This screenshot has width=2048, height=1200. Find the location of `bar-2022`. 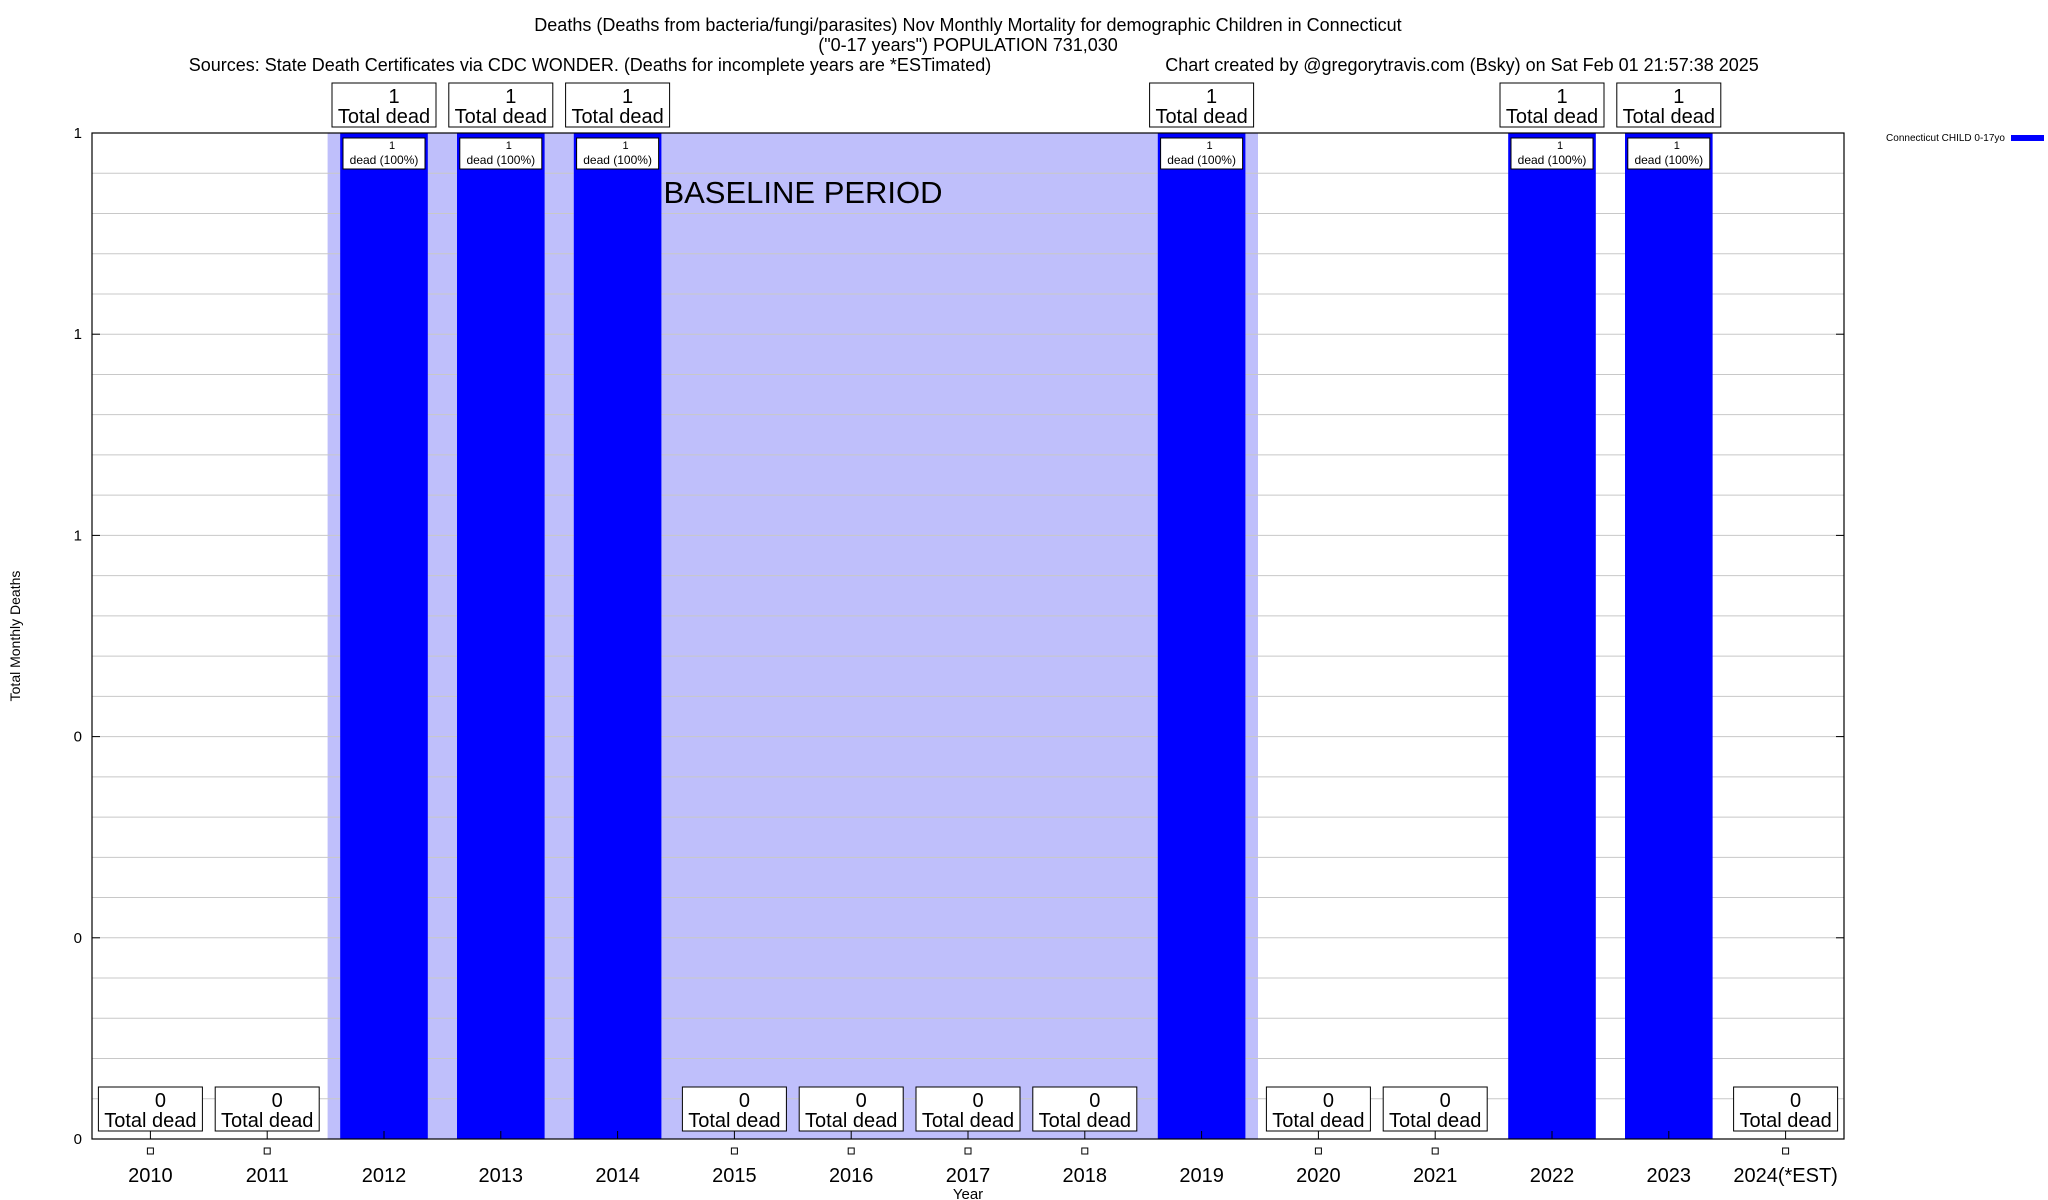

bar-2022 is located at coordinates (1552, 636).